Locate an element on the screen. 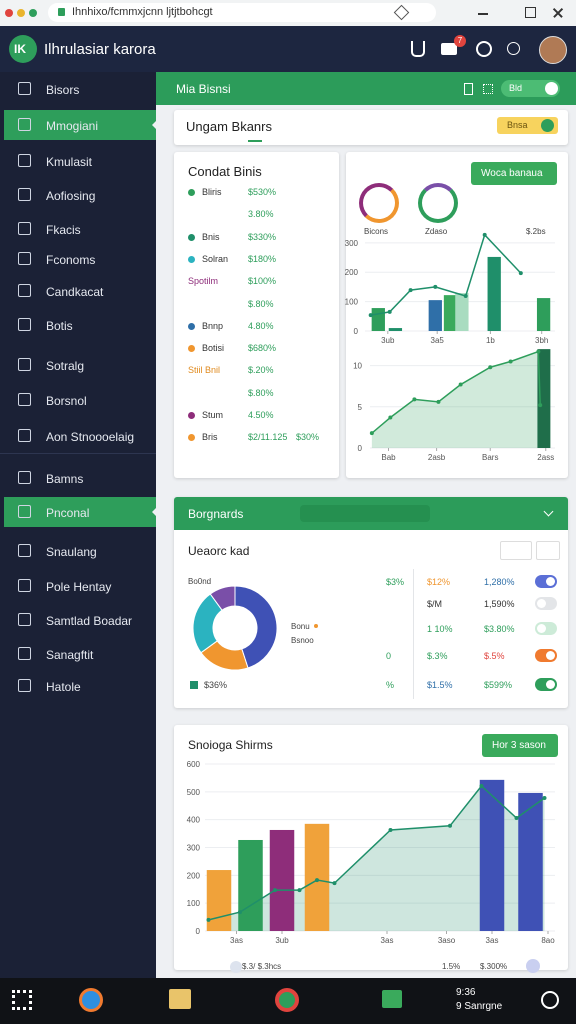  close-dot is located at coordinates (9, 13).